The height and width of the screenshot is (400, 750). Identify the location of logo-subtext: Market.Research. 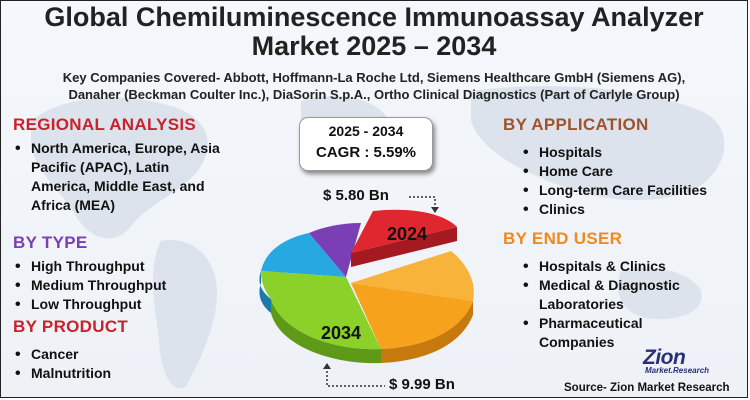
(677, 370).